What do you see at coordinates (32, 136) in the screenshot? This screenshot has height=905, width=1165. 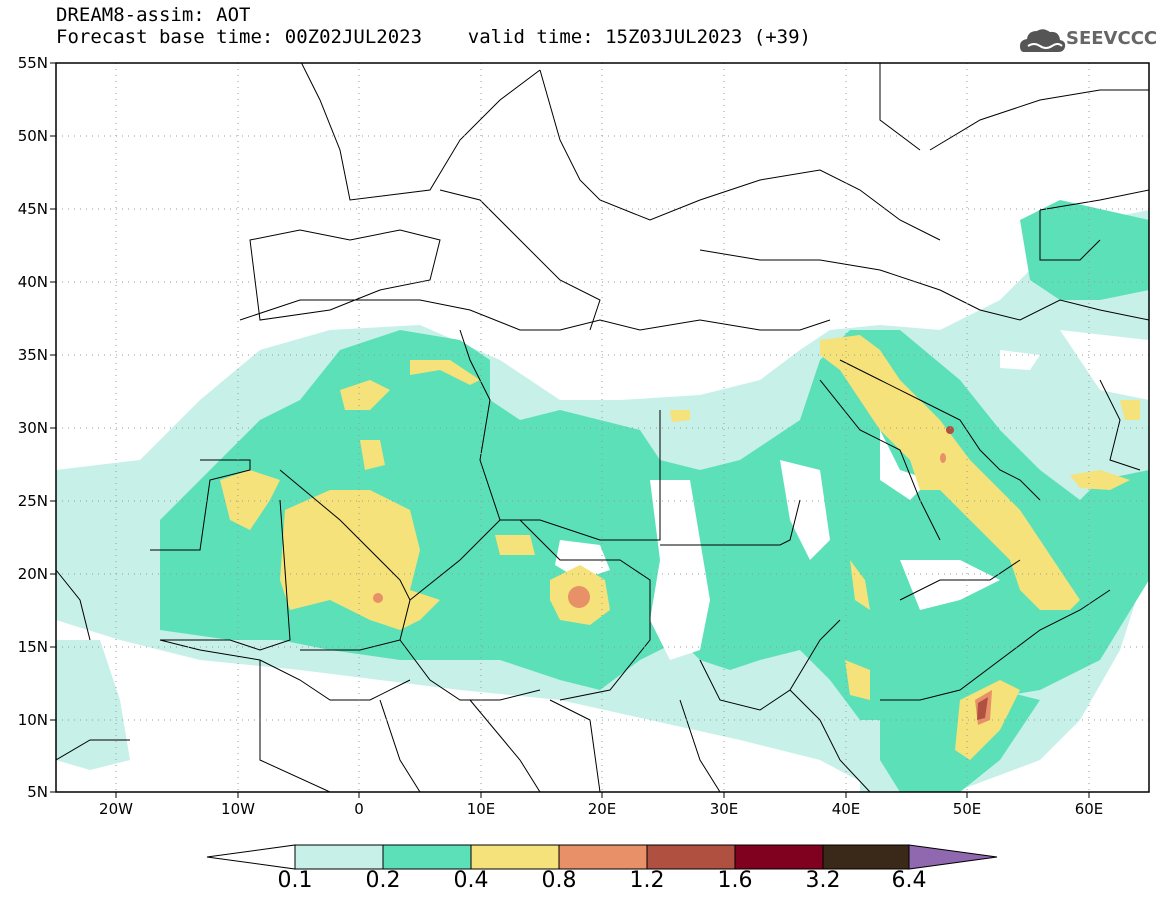 I see `lat-label: 50N` at bounding box center [32, 136].